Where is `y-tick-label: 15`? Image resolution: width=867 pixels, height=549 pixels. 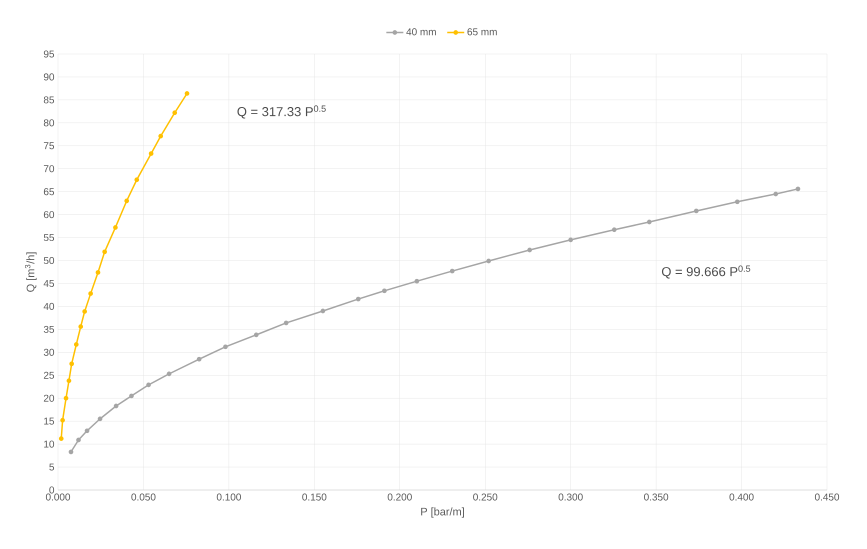 y-tick-label: 15 is located at coordinates (49, 421).